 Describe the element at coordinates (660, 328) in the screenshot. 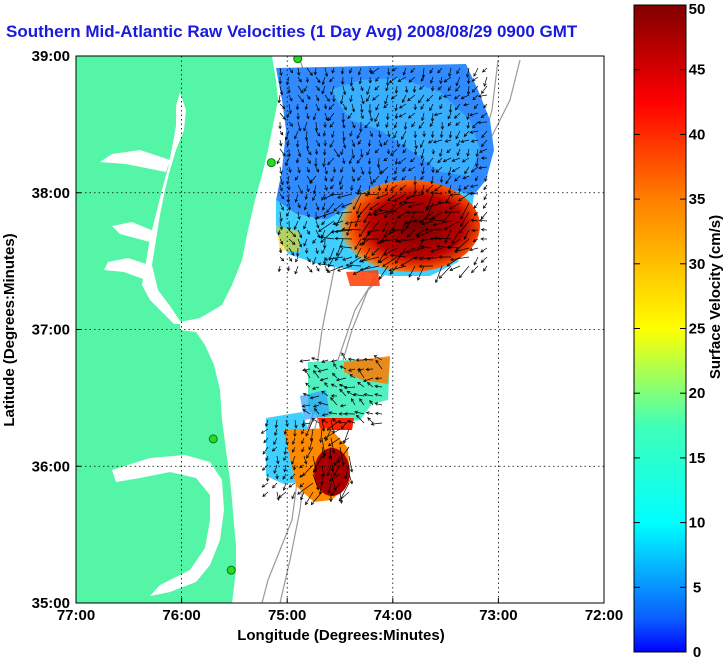

I see `colorbar` at that location.